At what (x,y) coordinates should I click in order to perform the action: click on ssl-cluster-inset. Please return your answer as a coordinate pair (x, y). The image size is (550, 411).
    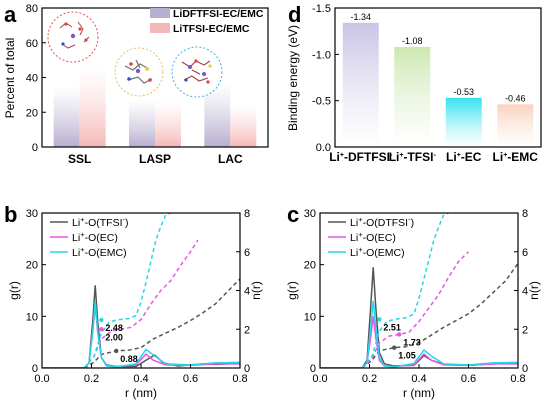
    Looking at the image, I should click on (73, 37).